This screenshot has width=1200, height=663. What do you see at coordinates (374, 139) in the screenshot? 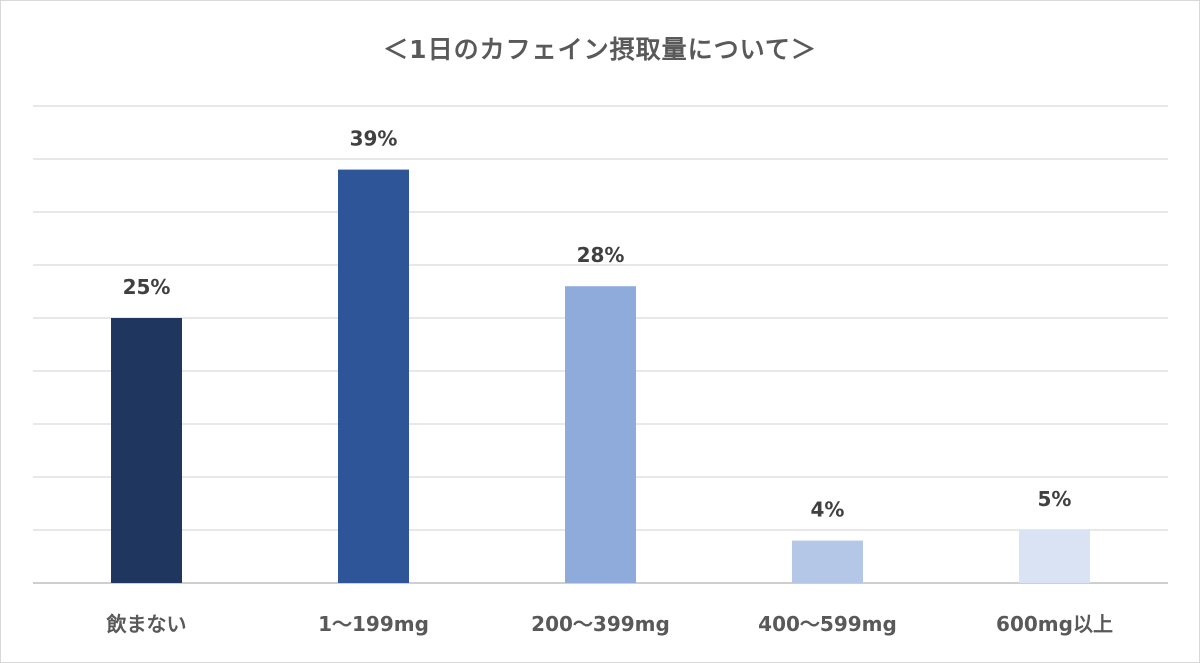
I see `data-label: 39%` at bounding box center [374, 139].